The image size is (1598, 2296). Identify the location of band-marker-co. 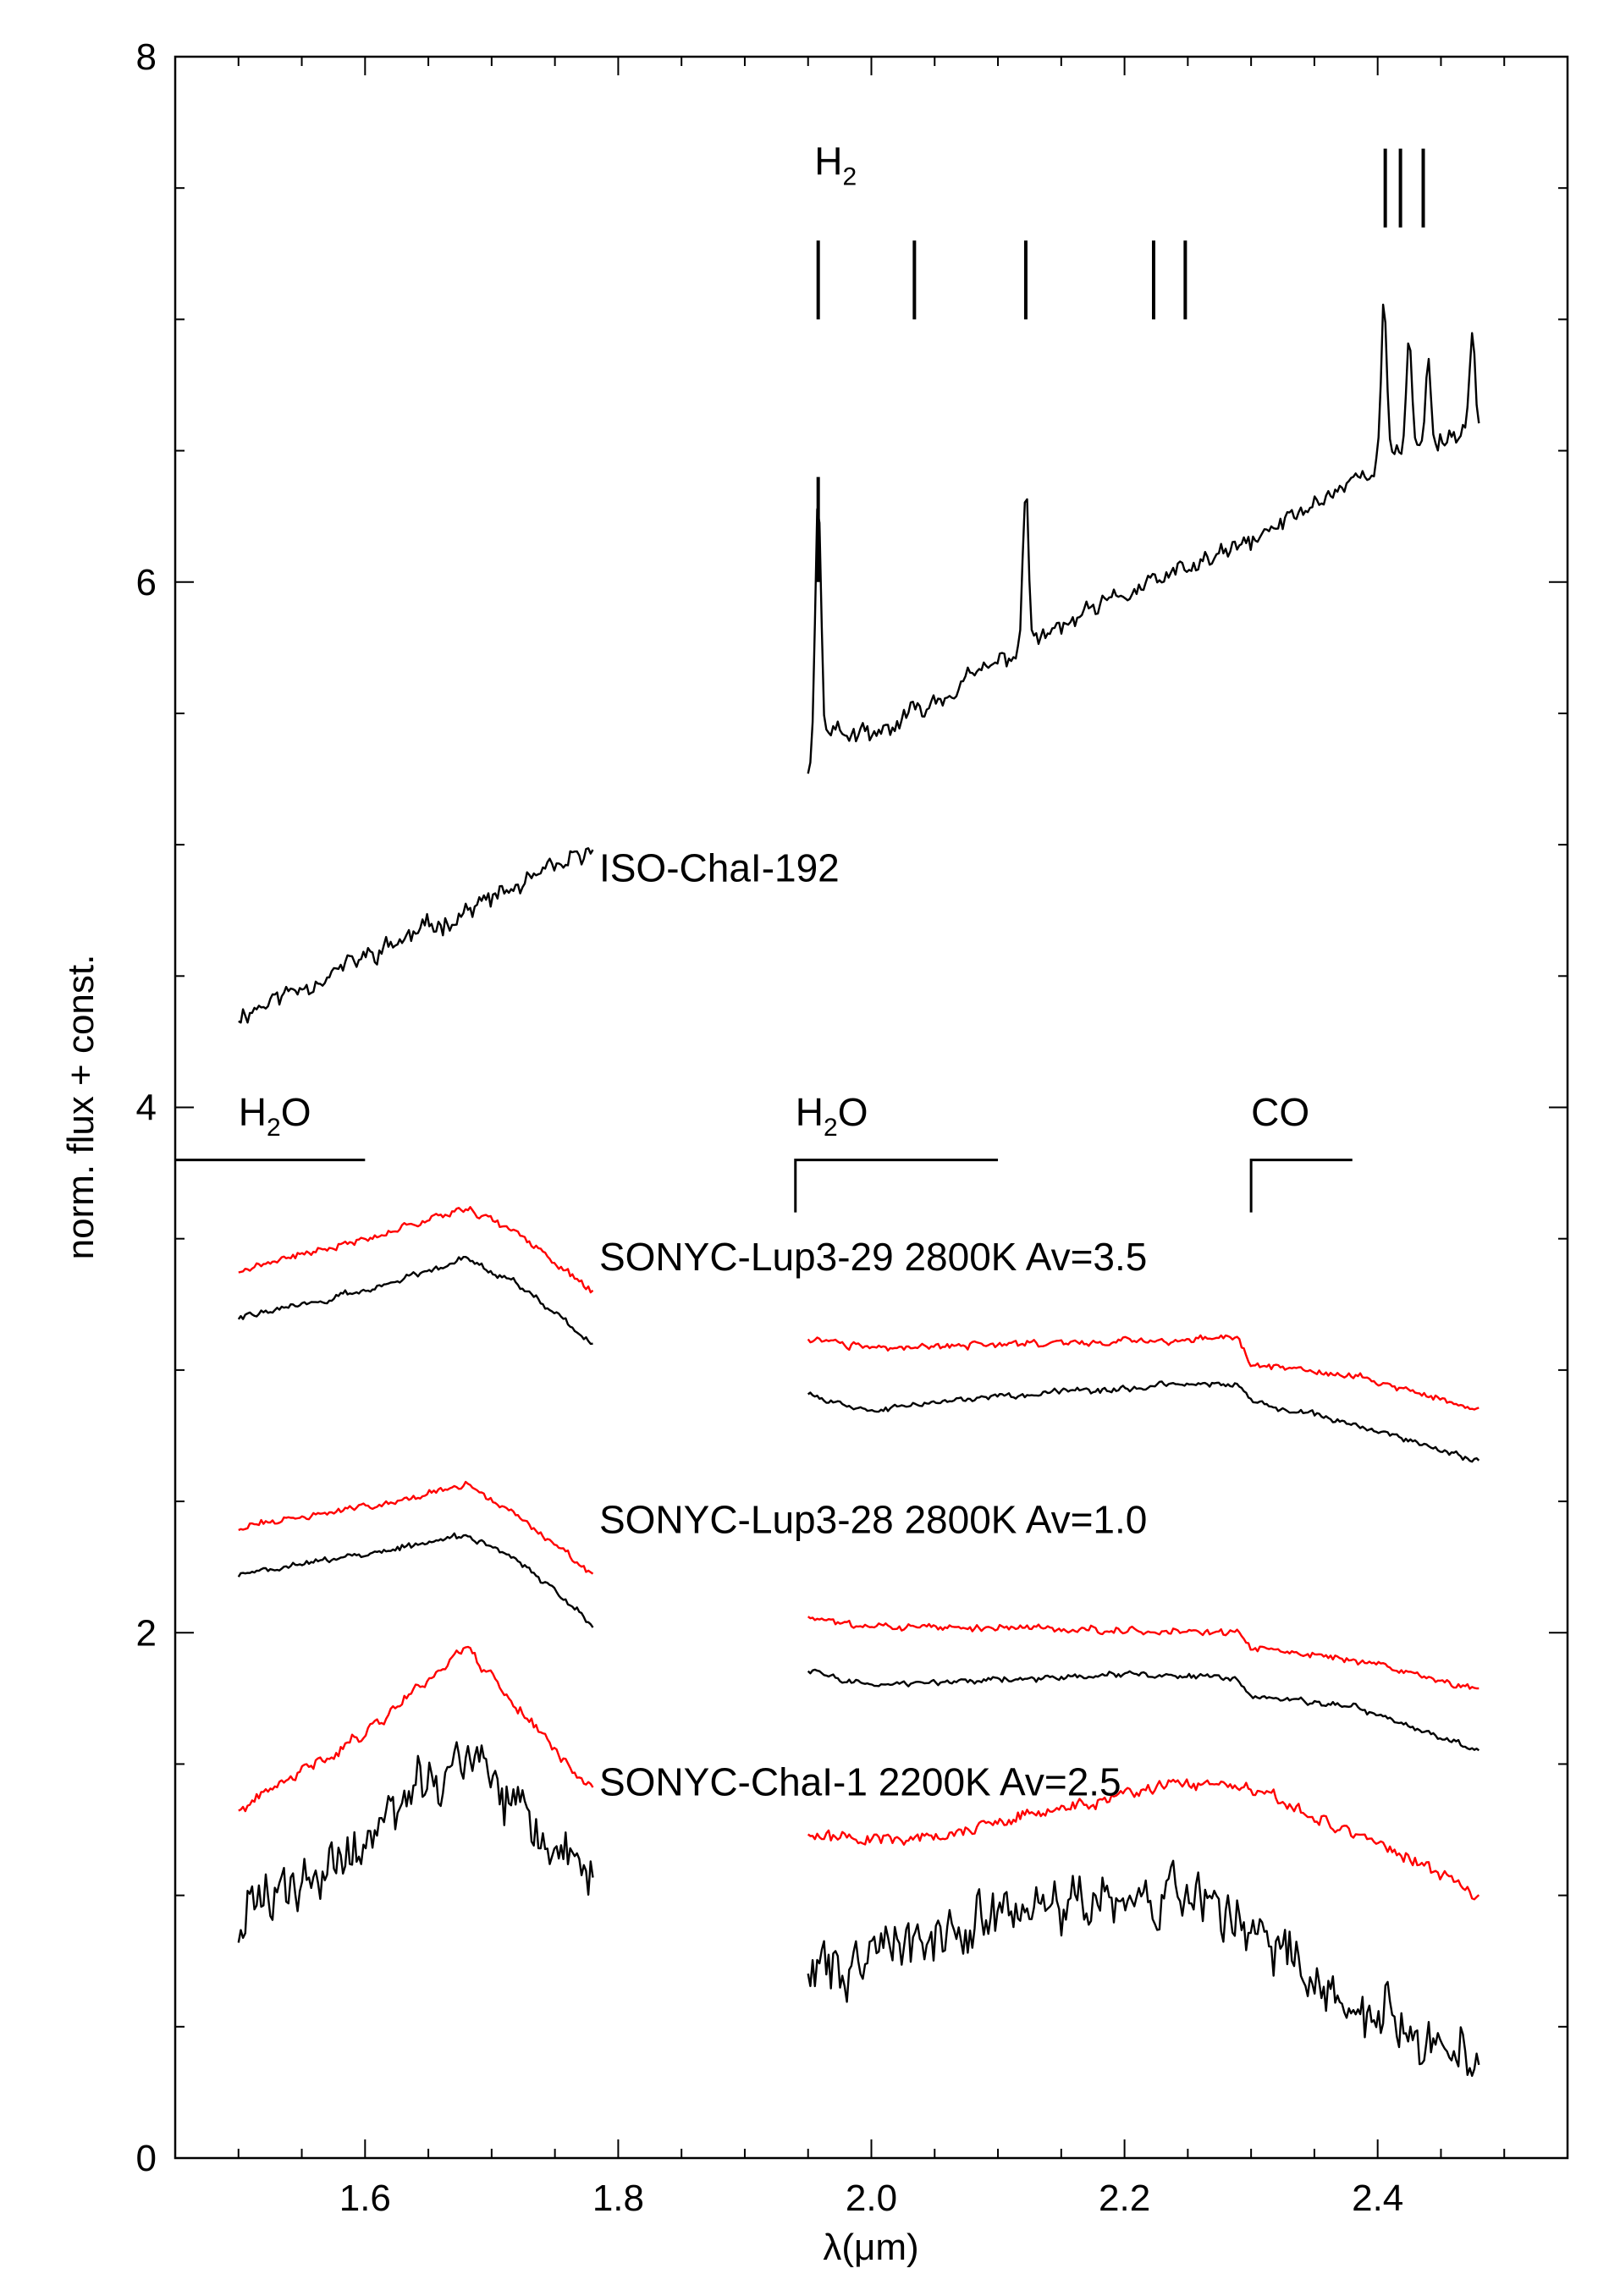
(1301, 1186).